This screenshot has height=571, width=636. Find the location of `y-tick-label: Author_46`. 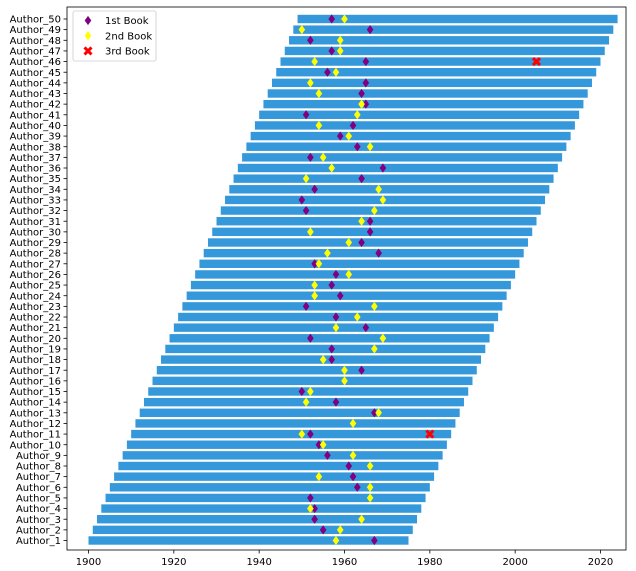

y-tick-label: Author_46 is located at coordinates (35, 62).